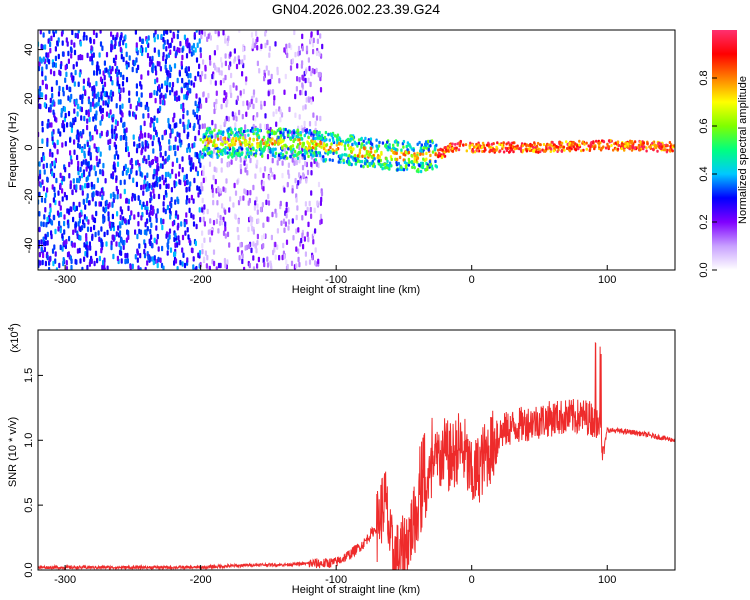 This screenshot has width=750, height=600. What do you see at coordinates (29, 440) in the screenshot?
I see `snr-y-tick-label-2: 1.0` at bounding box center [29, 440].